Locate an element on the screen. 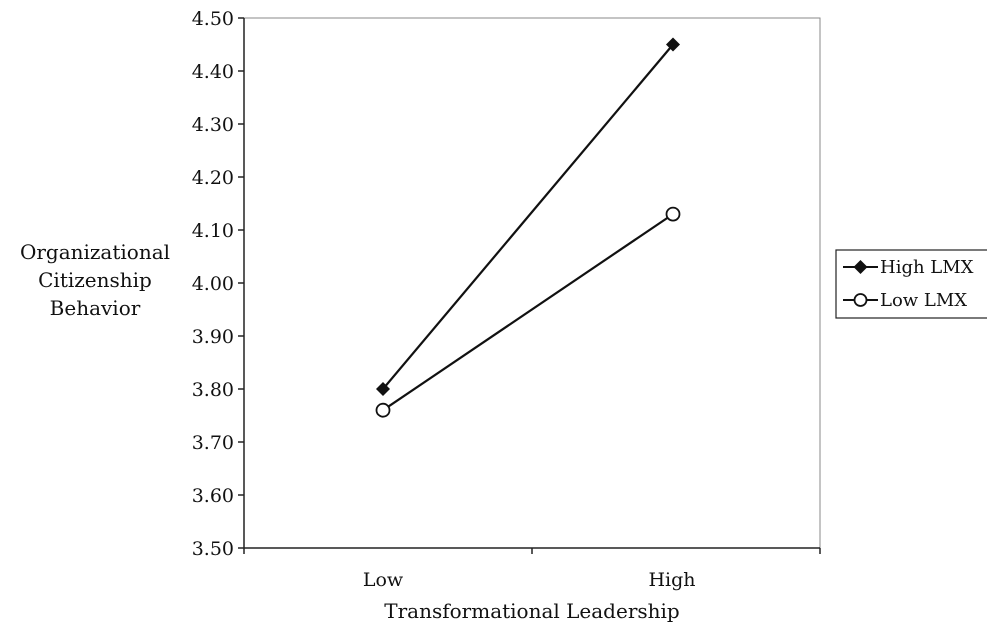 The height and width of the screenshot is (627, 987). data-point-low-lmx-high is located at coordinates (673, 214).